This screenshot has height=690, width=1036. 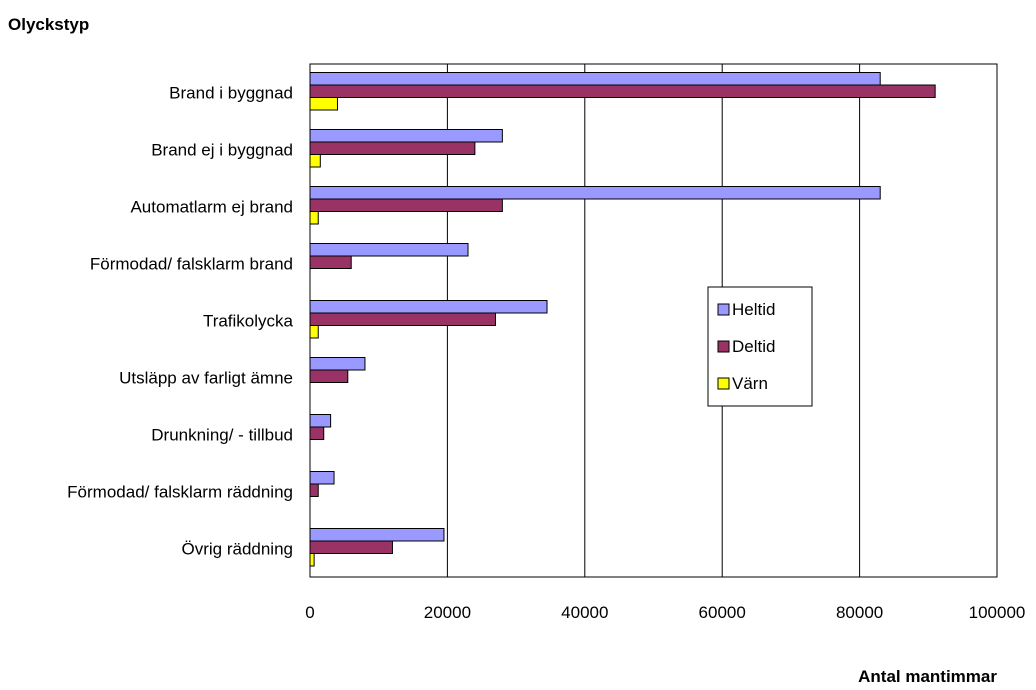 I want to click on x-tick-label: 100000, so click(x=997, y=612).